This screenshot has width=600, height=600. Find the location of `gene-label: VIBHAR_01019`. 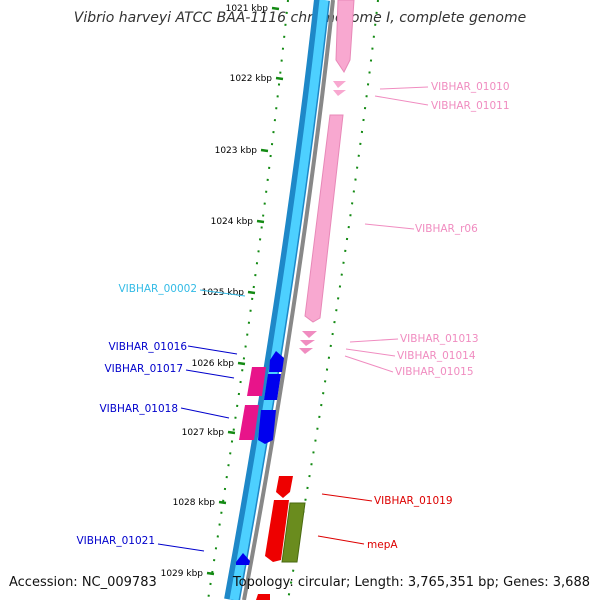

gene-label: VIBHAR_01019 is located at coordinates (413, 501).